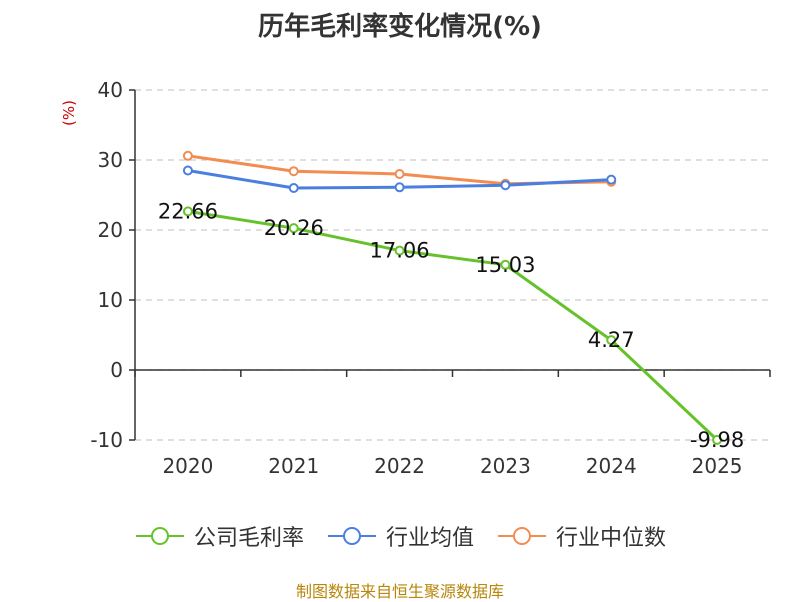 This screenshot has height=602, width=800. What do you see at coordinates (187, 466) in the screenshot?
I see `x-tick-label: 2020` at bounding box center [187, 466].